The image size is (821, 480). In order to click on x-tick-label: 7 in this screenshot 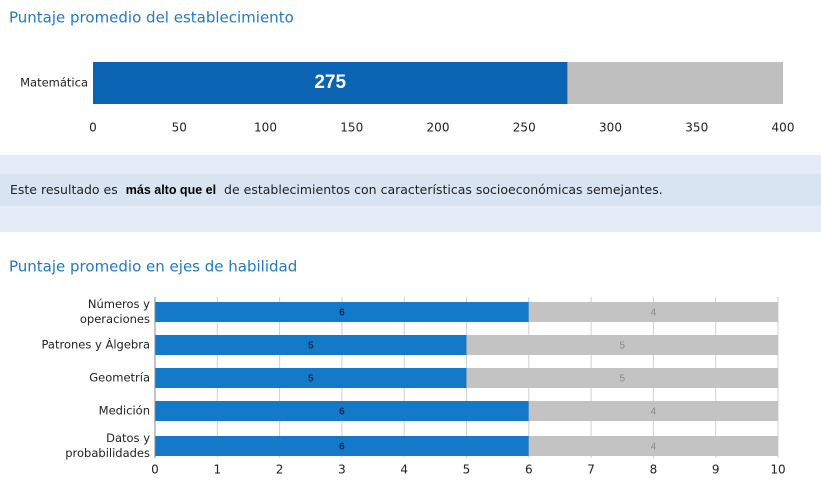, I will do `click(591, 470)`.